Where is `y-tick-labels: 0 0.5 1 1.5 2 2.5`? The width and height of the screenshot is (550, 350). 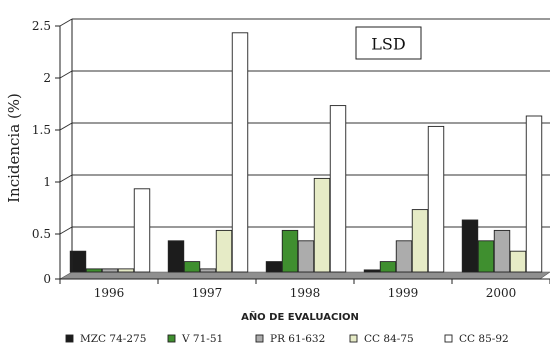
y-tick-labels: 0 0.5 1 1.5 2 2.5 is located at coordinates (46, 152).